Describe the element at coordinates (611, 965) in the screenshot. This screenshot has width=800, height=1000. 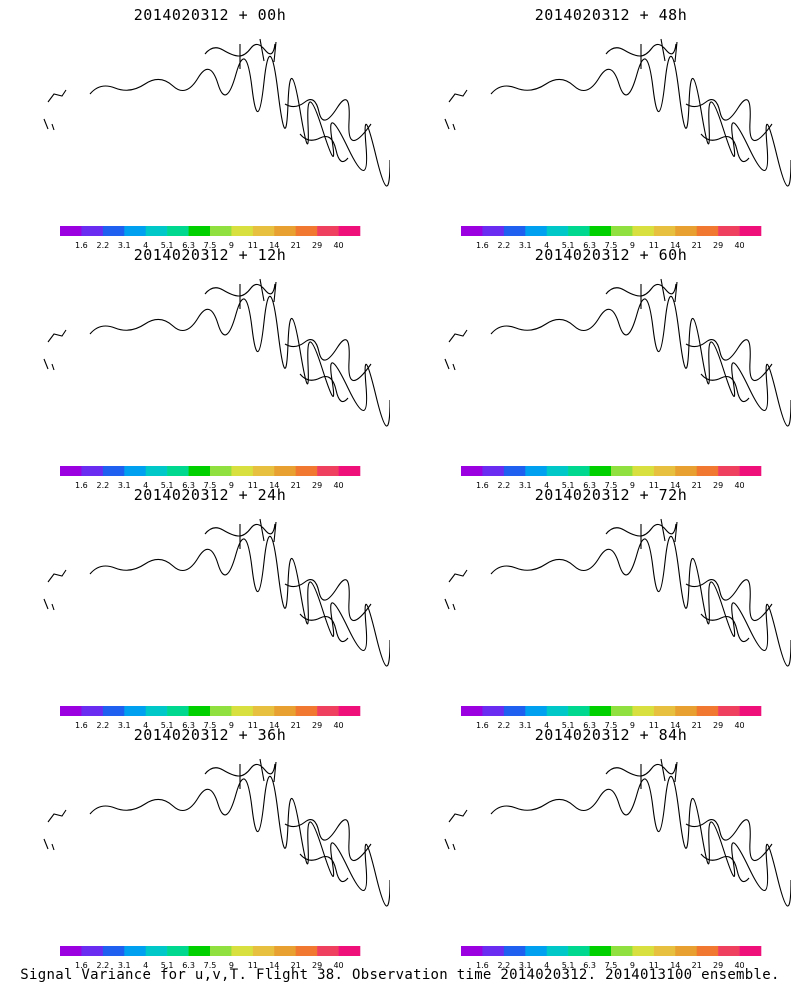
I see `colorbar-tick-label: 7.5` at that location.